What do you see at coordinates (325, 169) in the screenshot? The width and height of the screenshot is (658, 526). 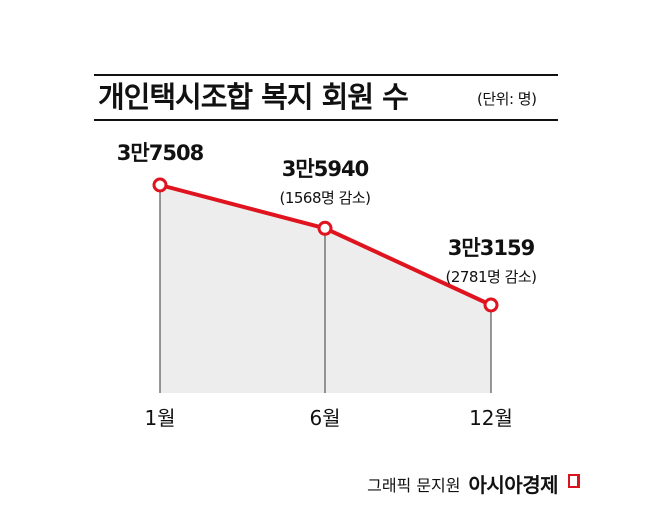 I see `value-label-1: 3만5940` at bounding box center [325, 169].